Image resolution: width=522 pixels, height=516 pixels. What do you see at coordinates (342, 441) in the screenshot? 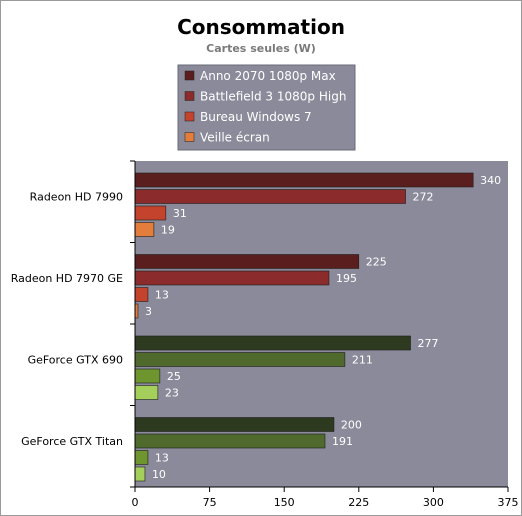
I see `bar-value-label: 191` at bounding box center [342, 441].